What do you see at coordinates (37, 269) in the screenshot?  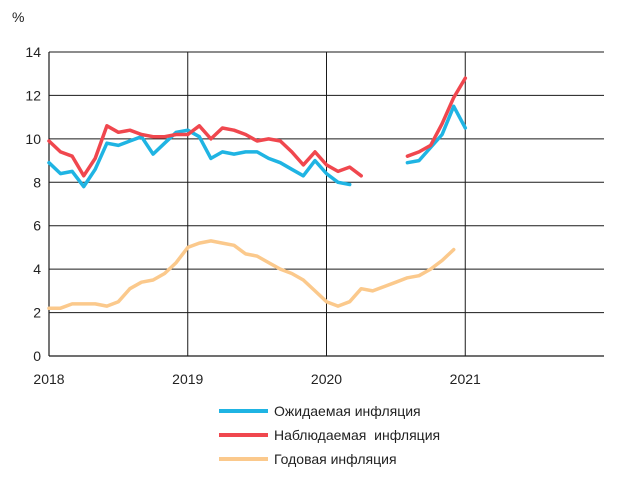 I see `y-tick-label: 4` at bounding box center [37, 269].